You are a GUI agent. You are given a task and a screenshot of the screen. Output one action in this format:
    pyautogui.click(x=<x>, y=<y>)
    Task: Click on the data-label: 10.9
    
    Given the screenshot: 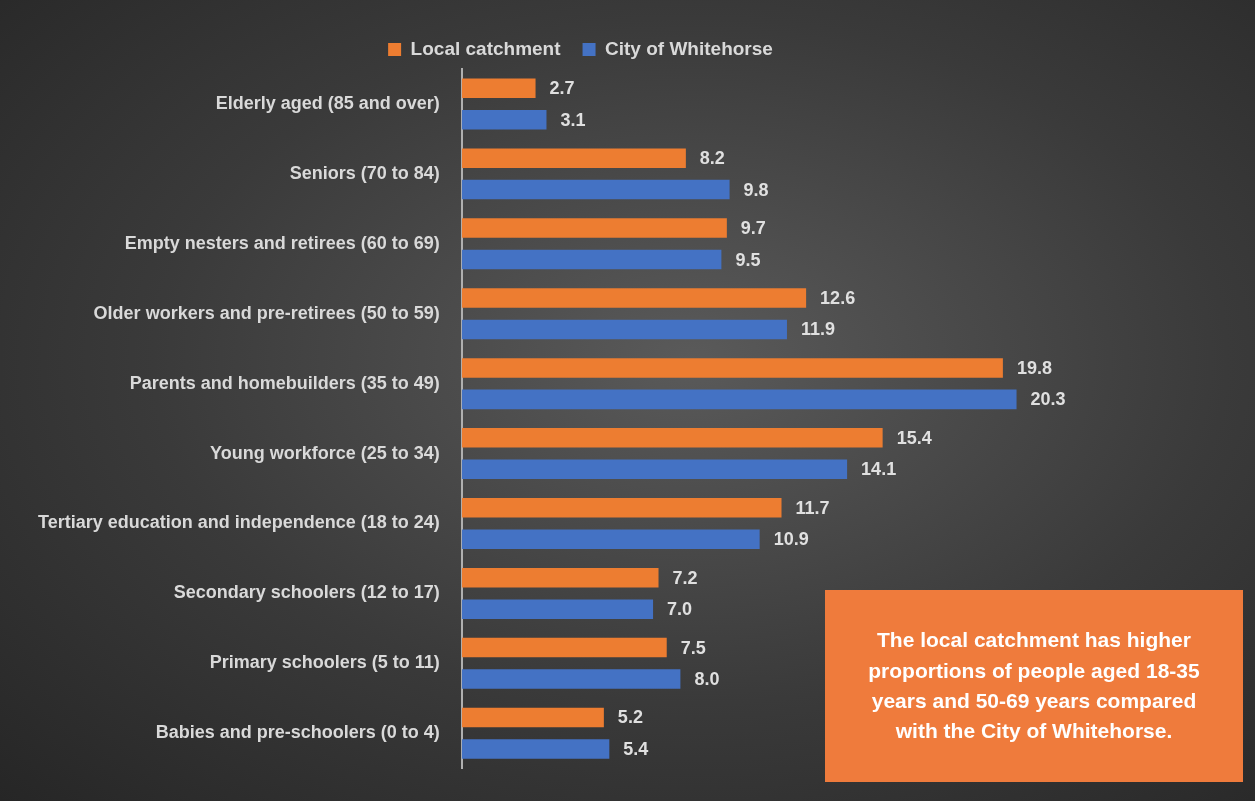 What is the action you would take?
    pyautogui.click(x=791, y=539)
    